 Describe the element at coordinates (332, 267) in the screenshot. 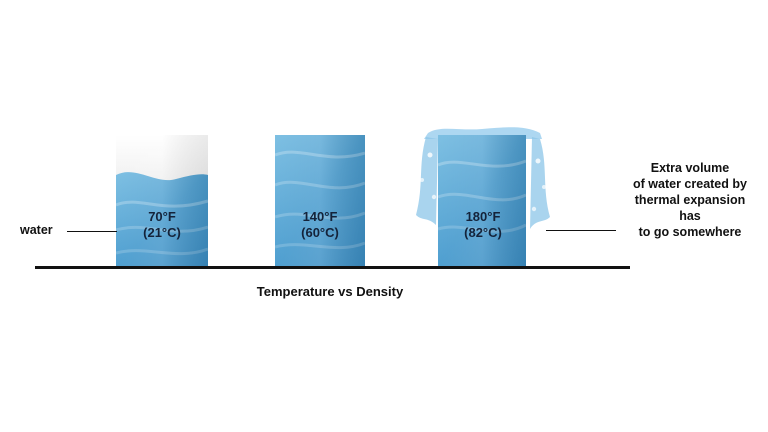

I see `baseline` at that location.